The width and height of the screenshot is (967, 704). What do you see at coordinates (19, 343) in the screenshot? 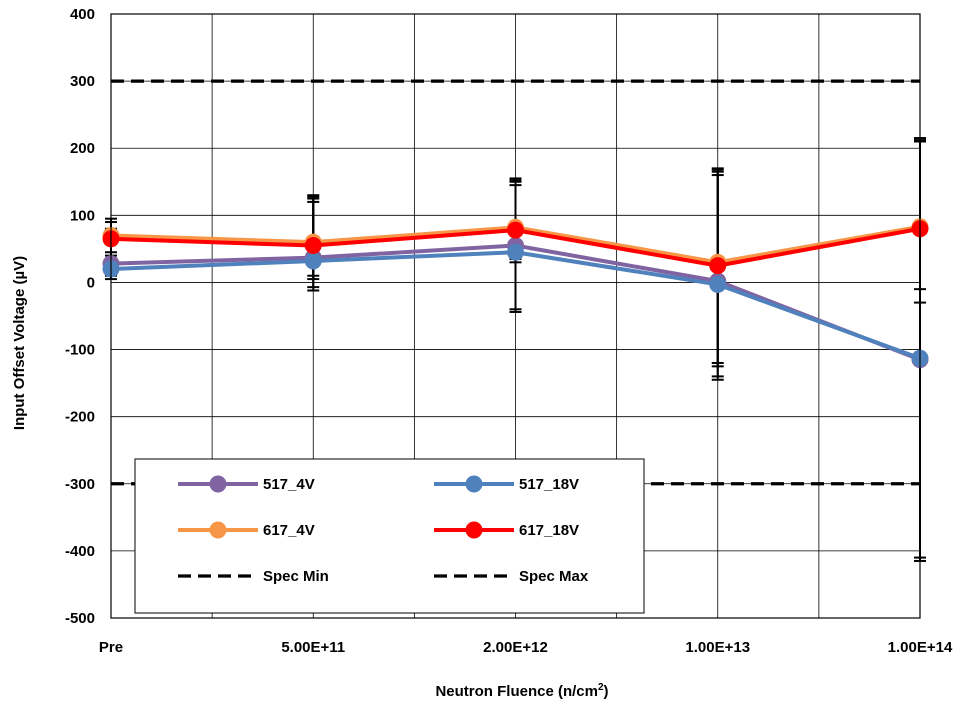
I see `y-axis-title: Input Offset Voltage (µV)` at bounding box center [19, 343].